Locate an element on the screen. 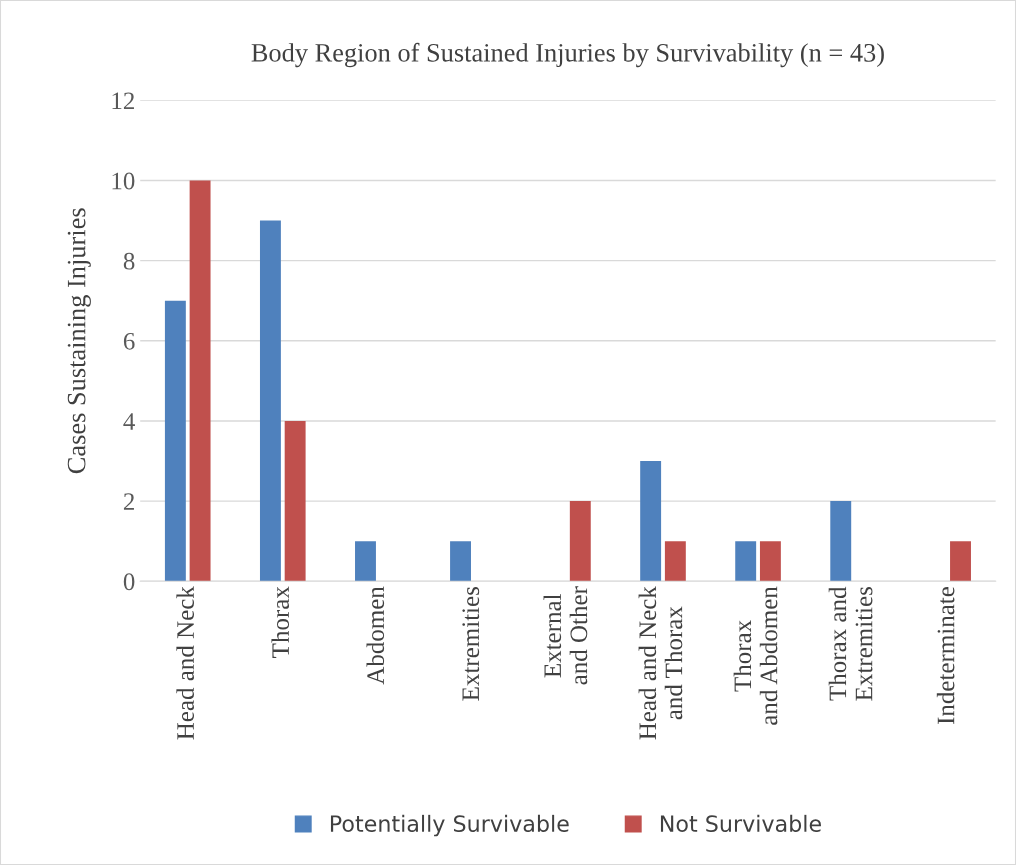  x-tick-label: Abdomen is located at coordinates (375, 635).